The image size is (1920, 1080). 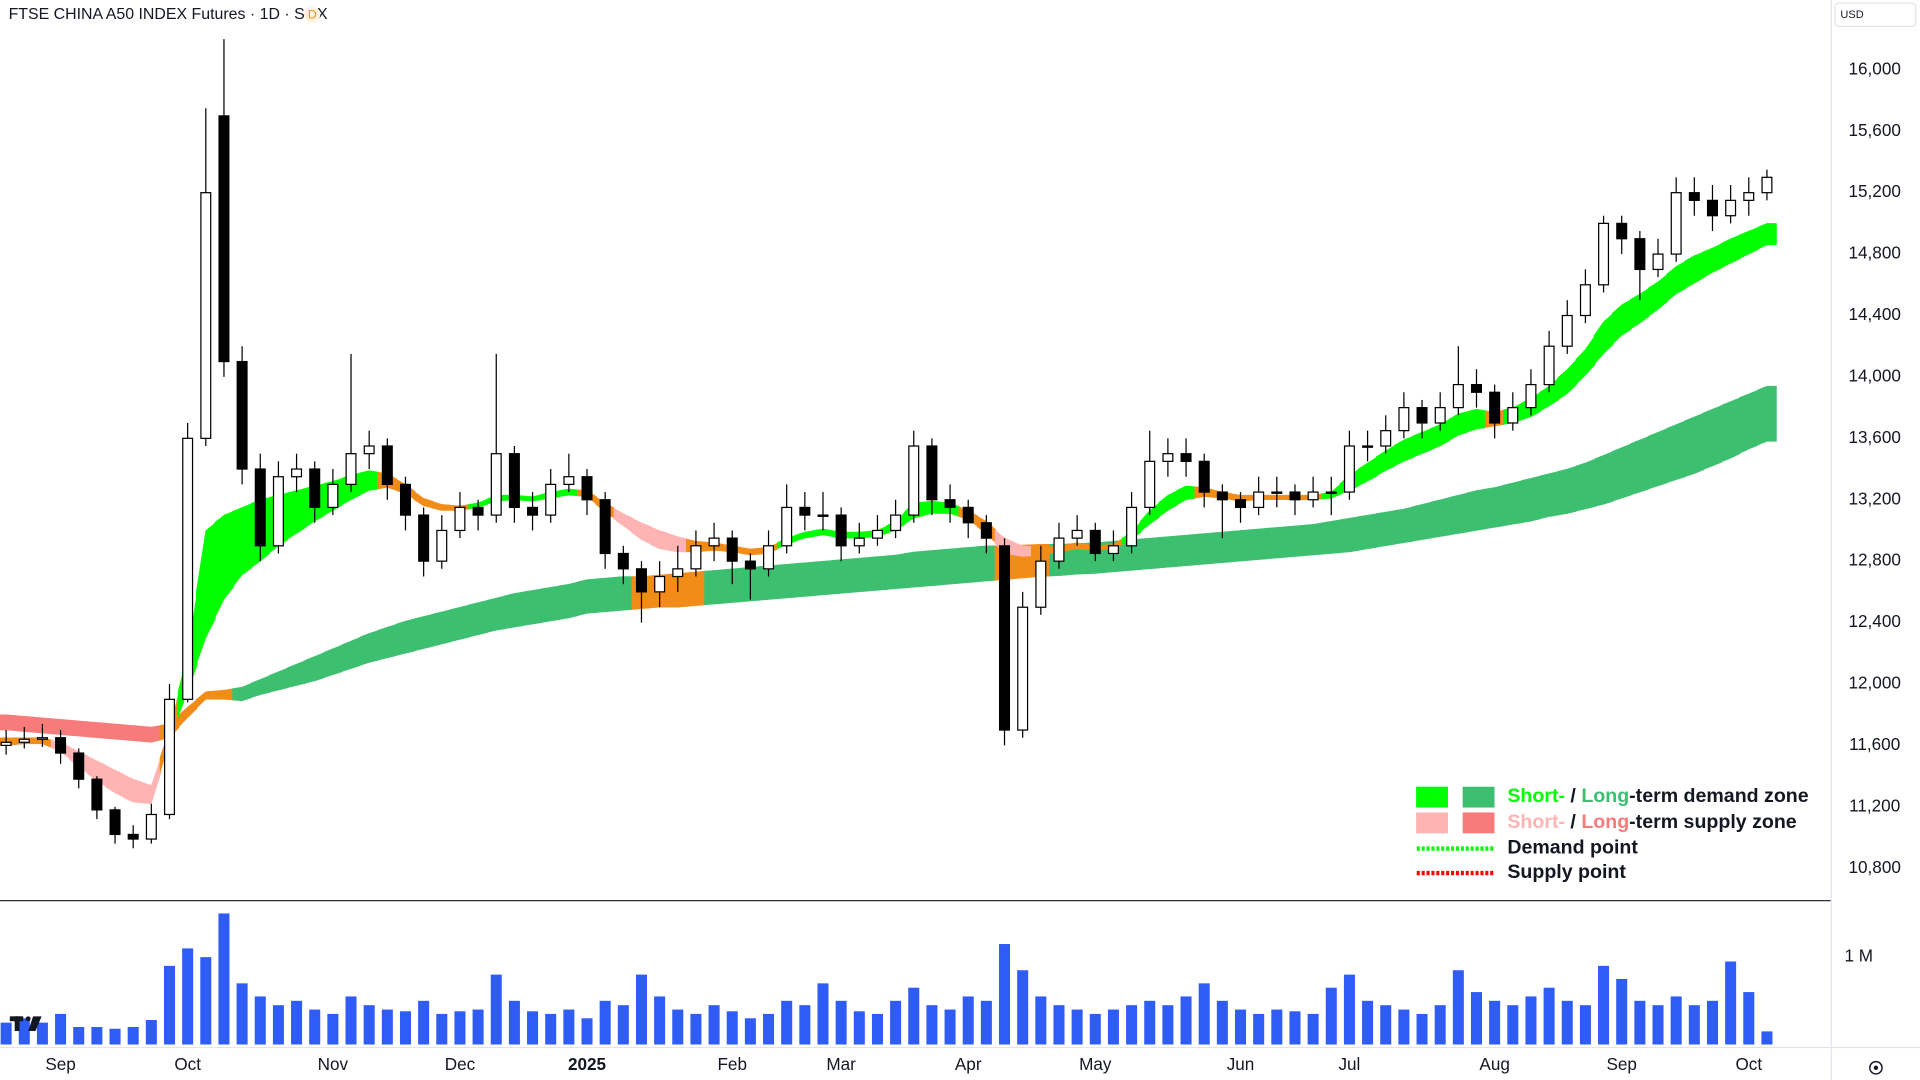 I want to click on x-tick-label: Feb, so click(x=732, y=1064).